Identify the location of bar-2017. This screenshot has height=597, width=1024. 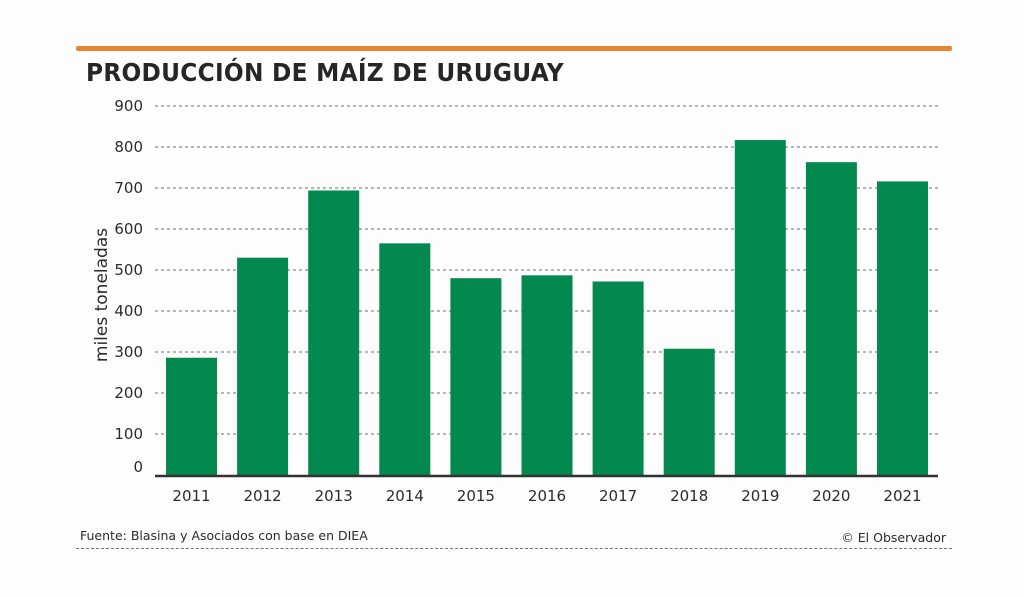
(618, 378).